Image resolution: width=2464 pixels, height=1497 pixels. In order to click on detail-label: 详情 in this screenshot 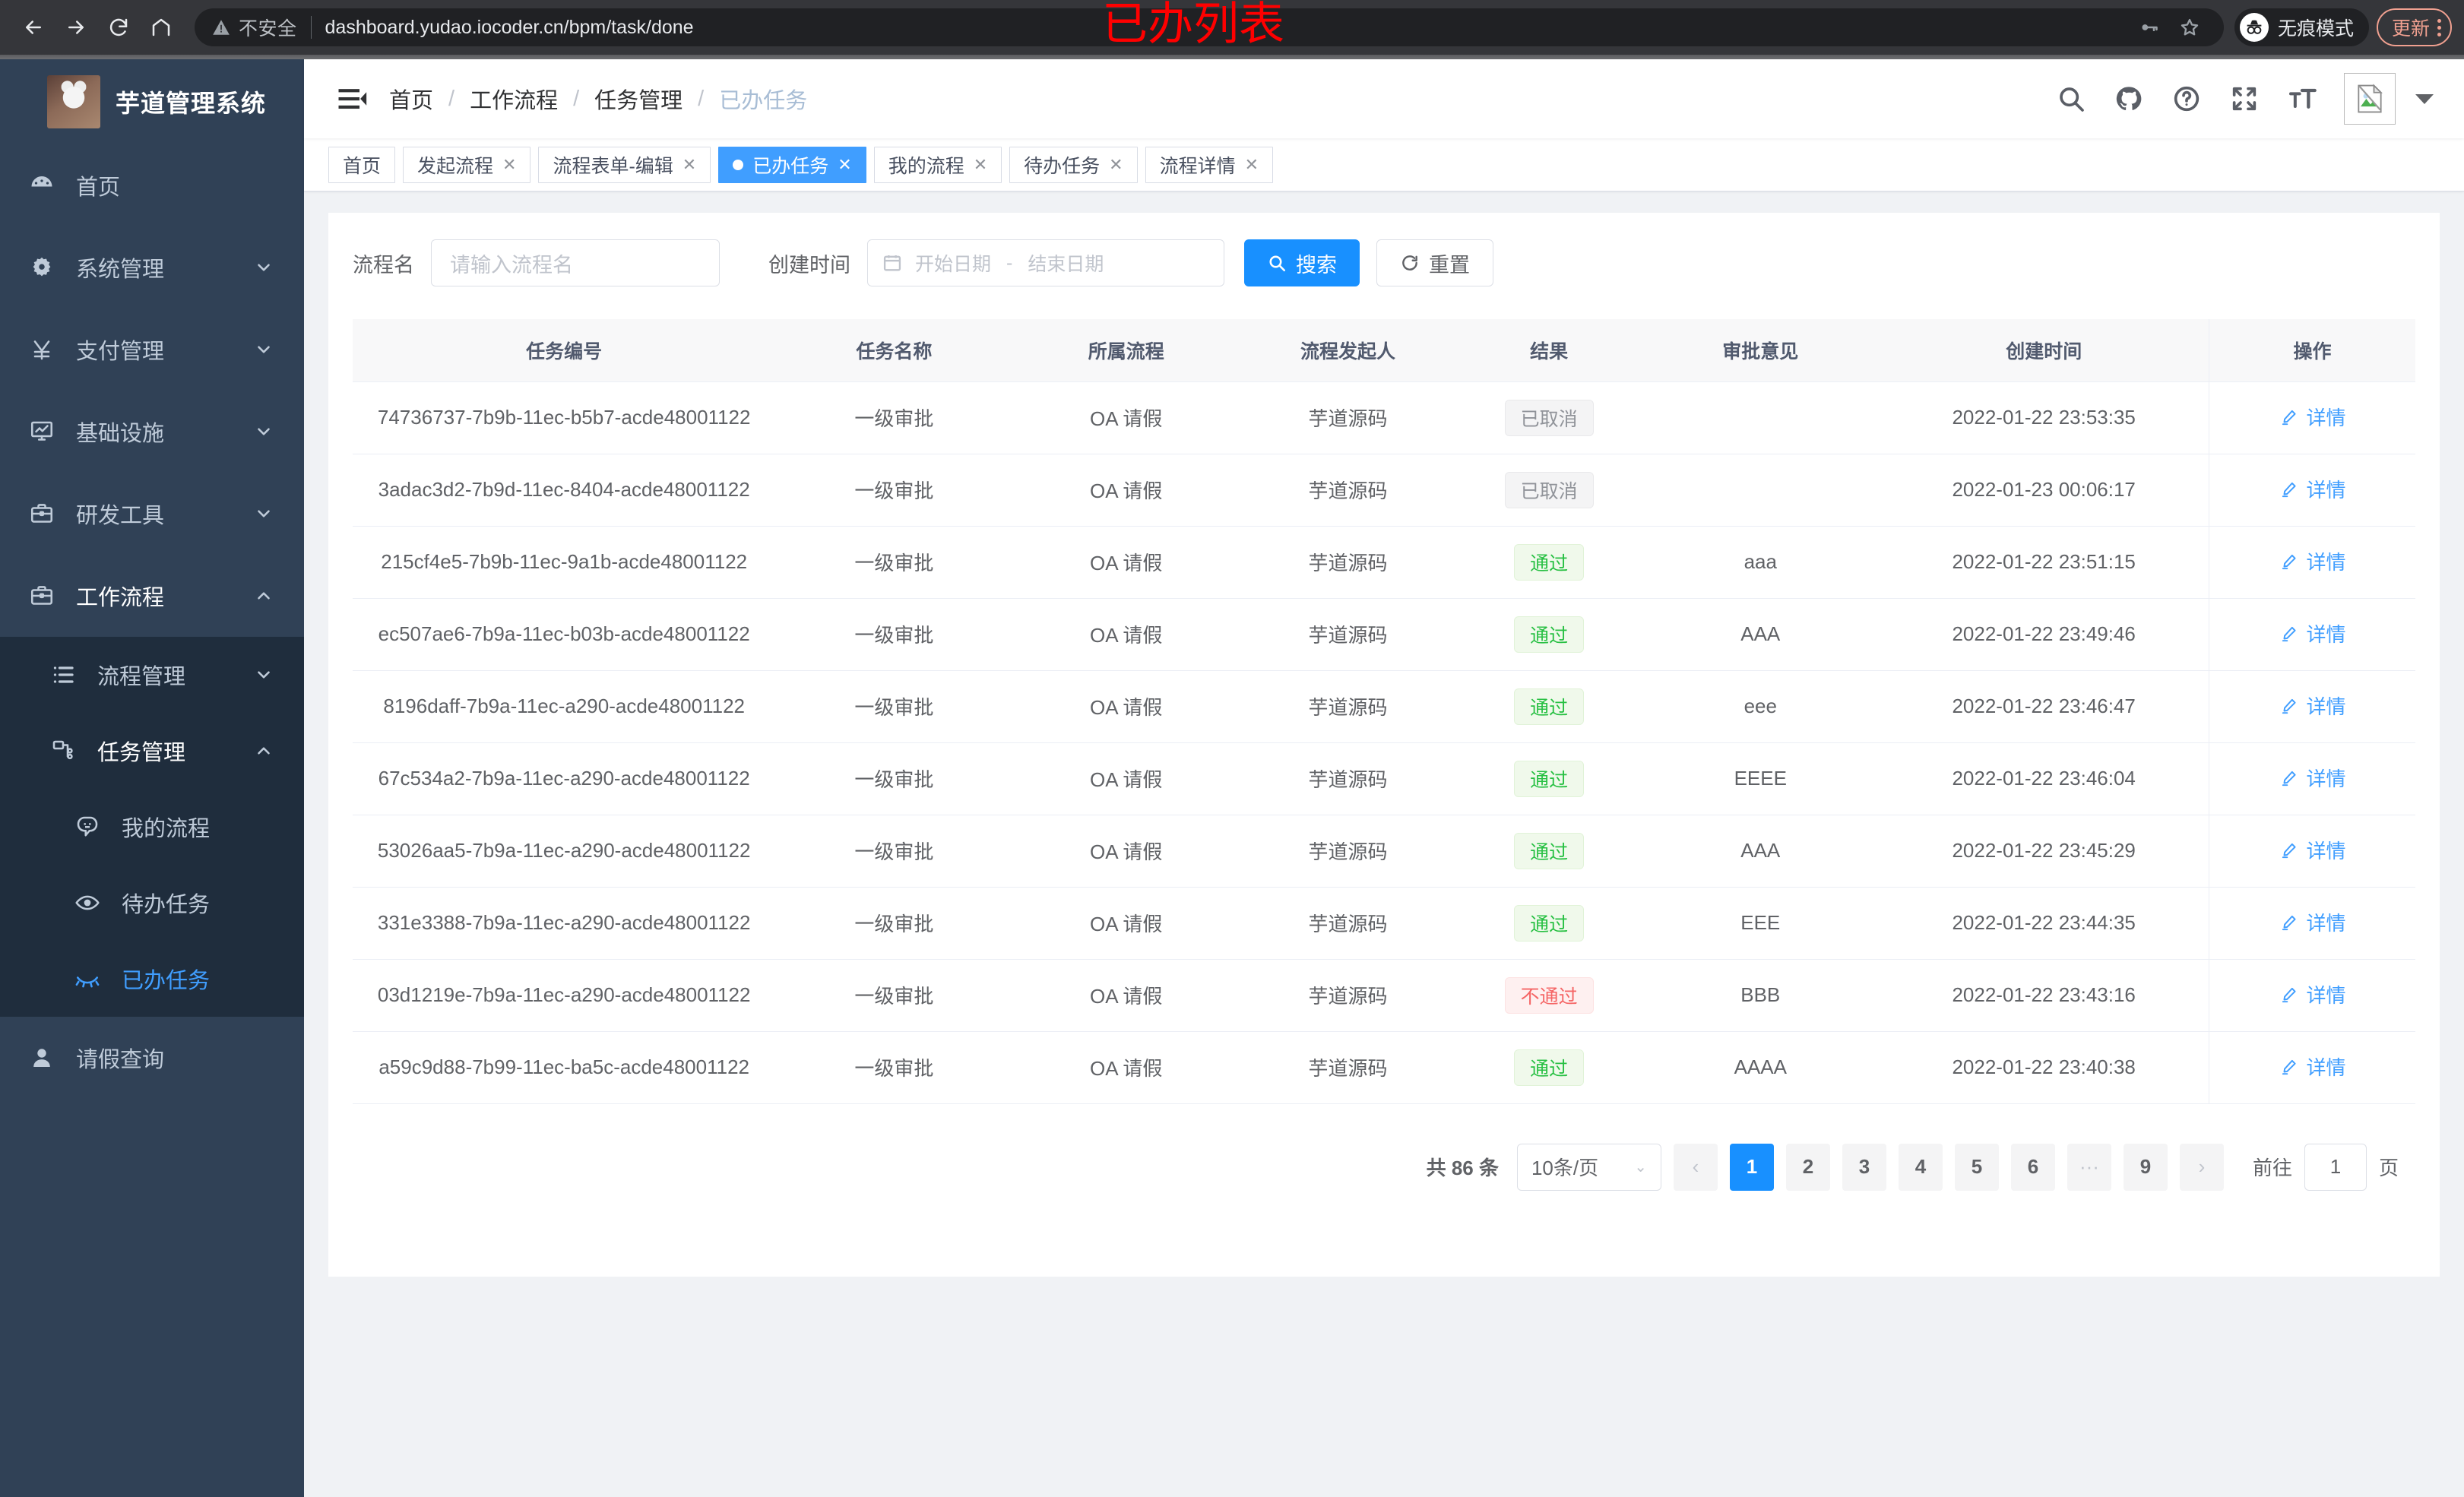, I will do `click(2326, 418)`.